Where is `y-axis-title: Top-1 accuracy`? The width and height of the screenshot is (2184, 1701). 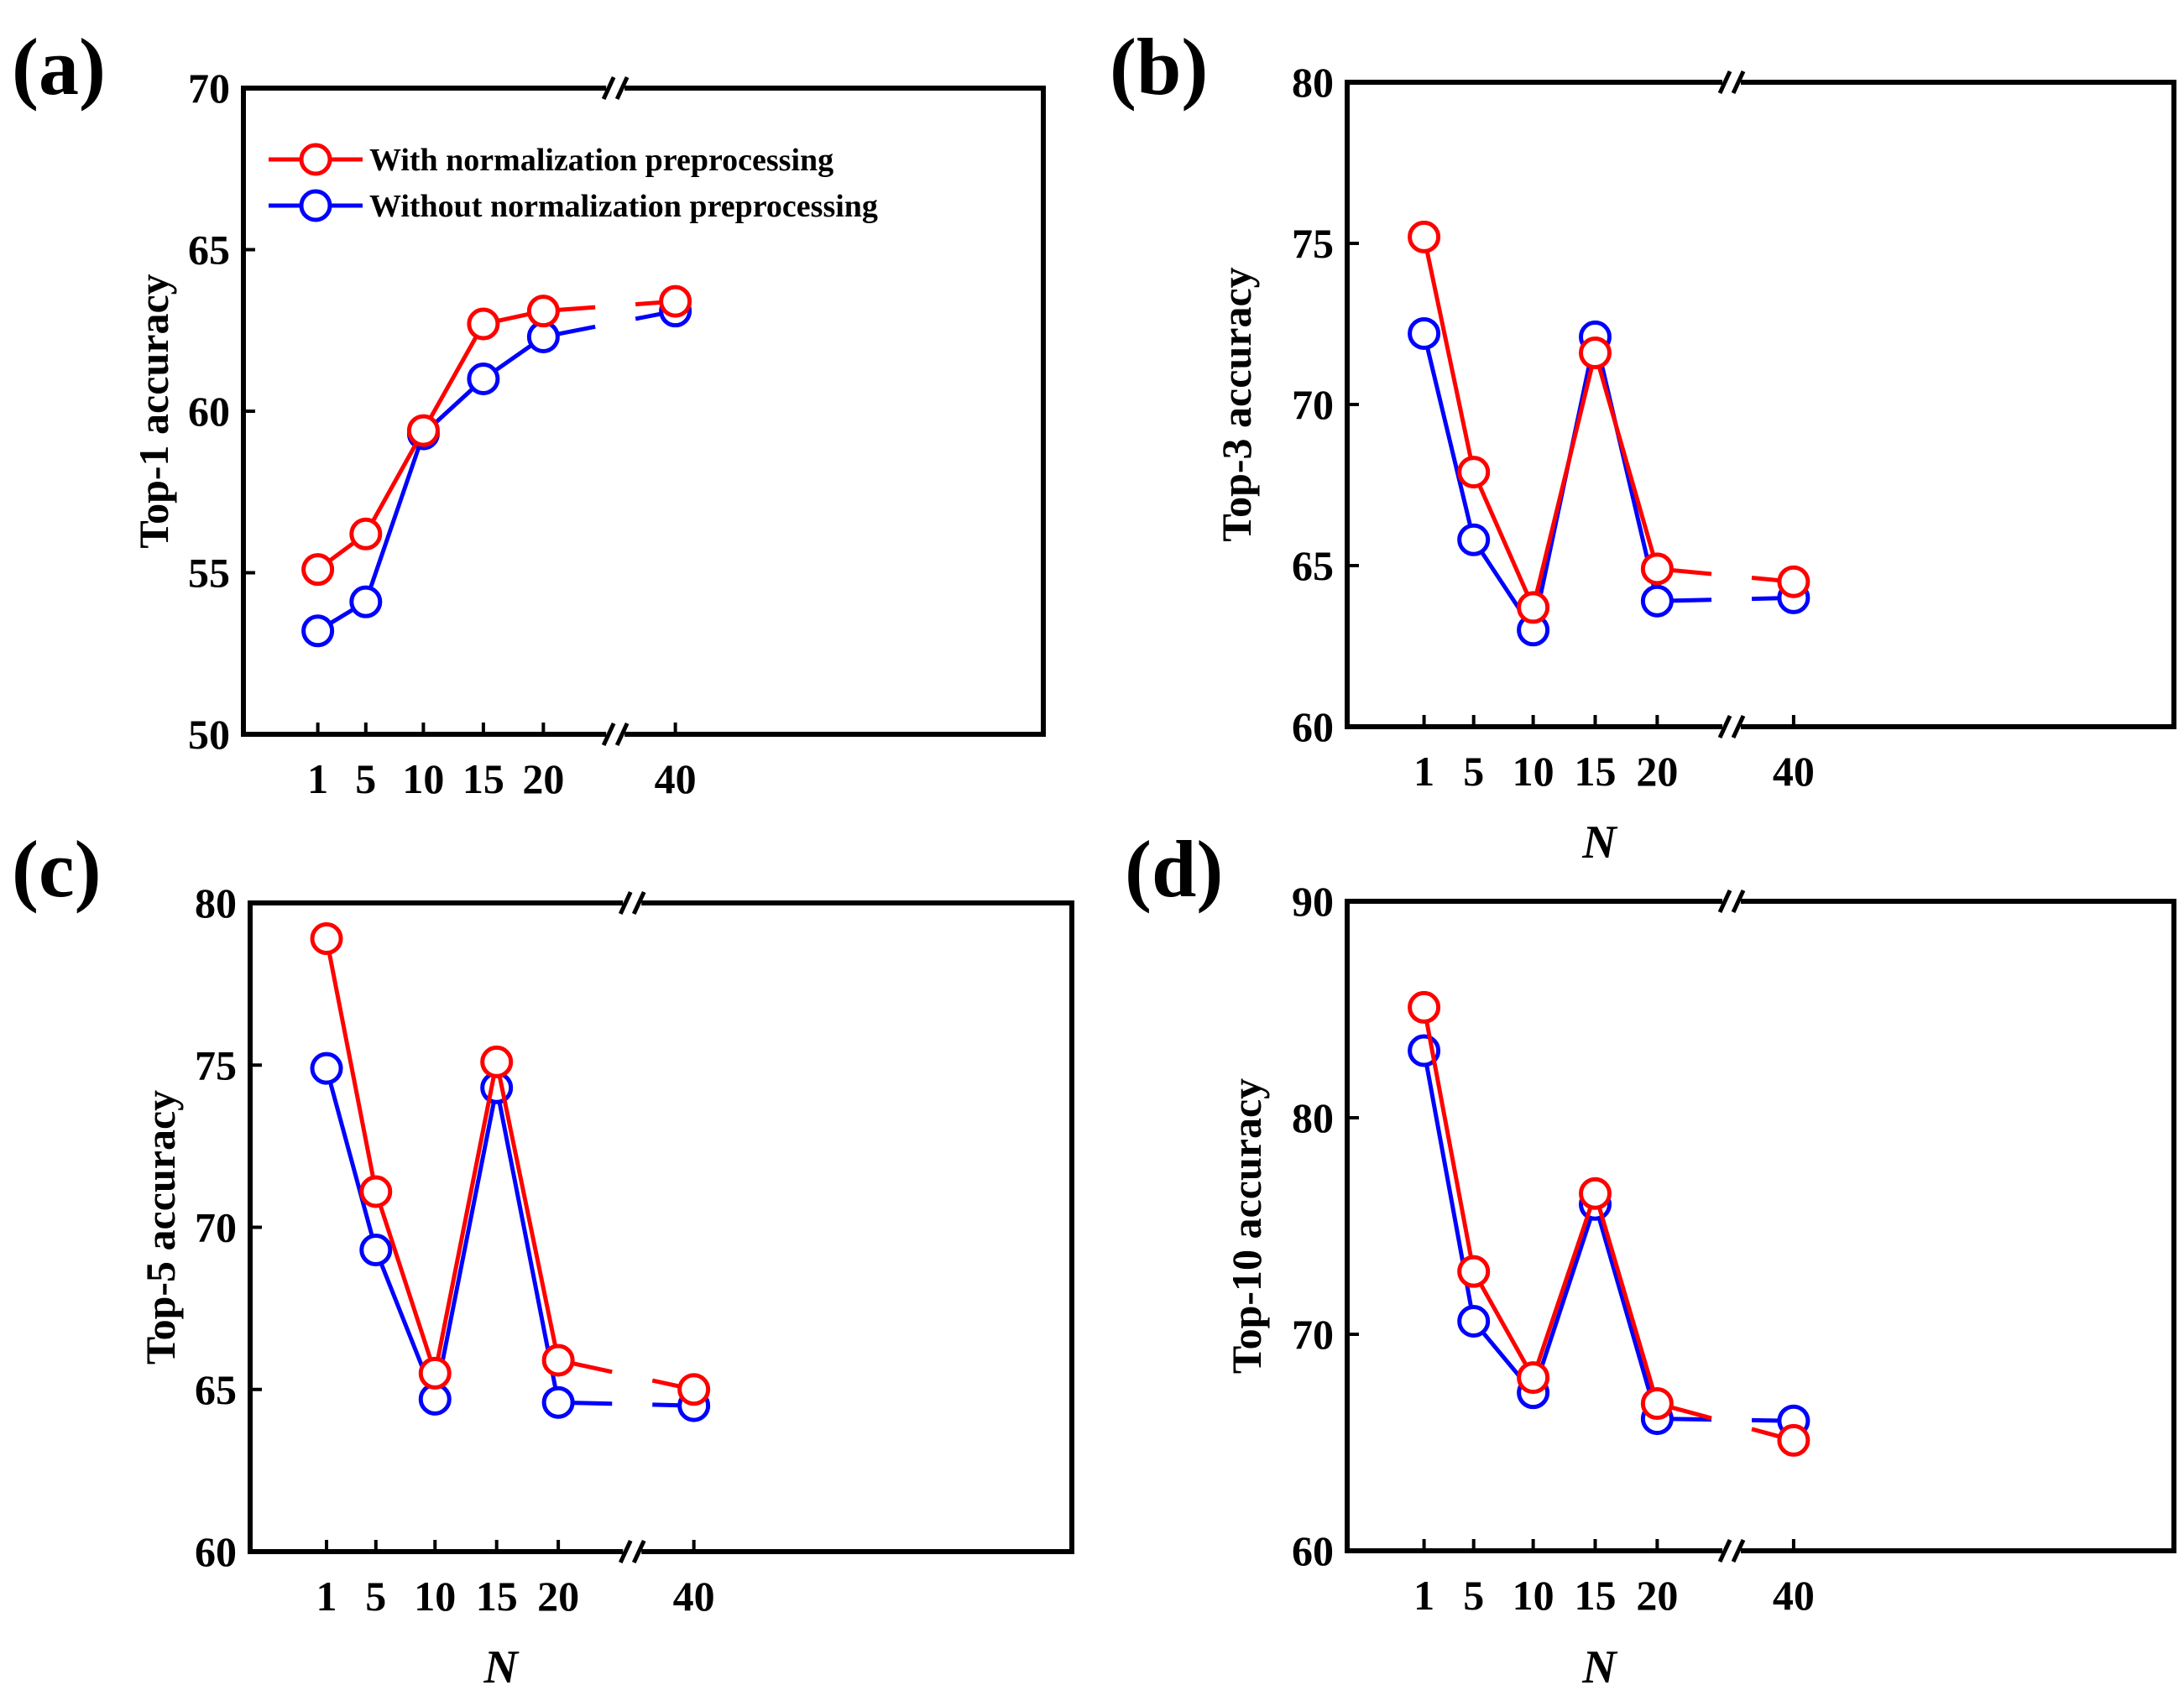 y-axis-title: Top-1 accuracy is located at coordinates (153, 411).